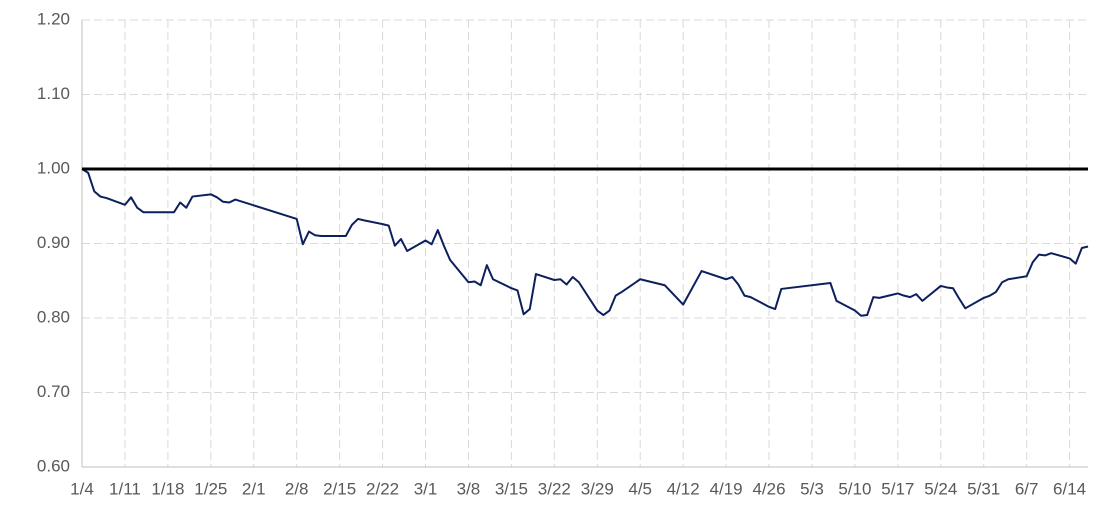 The width and height of the screenshot is (1097, 509). Describe the element at coordinates (382, 488) in the screenshot. I see `x-tick-label: 2/22` at that location.